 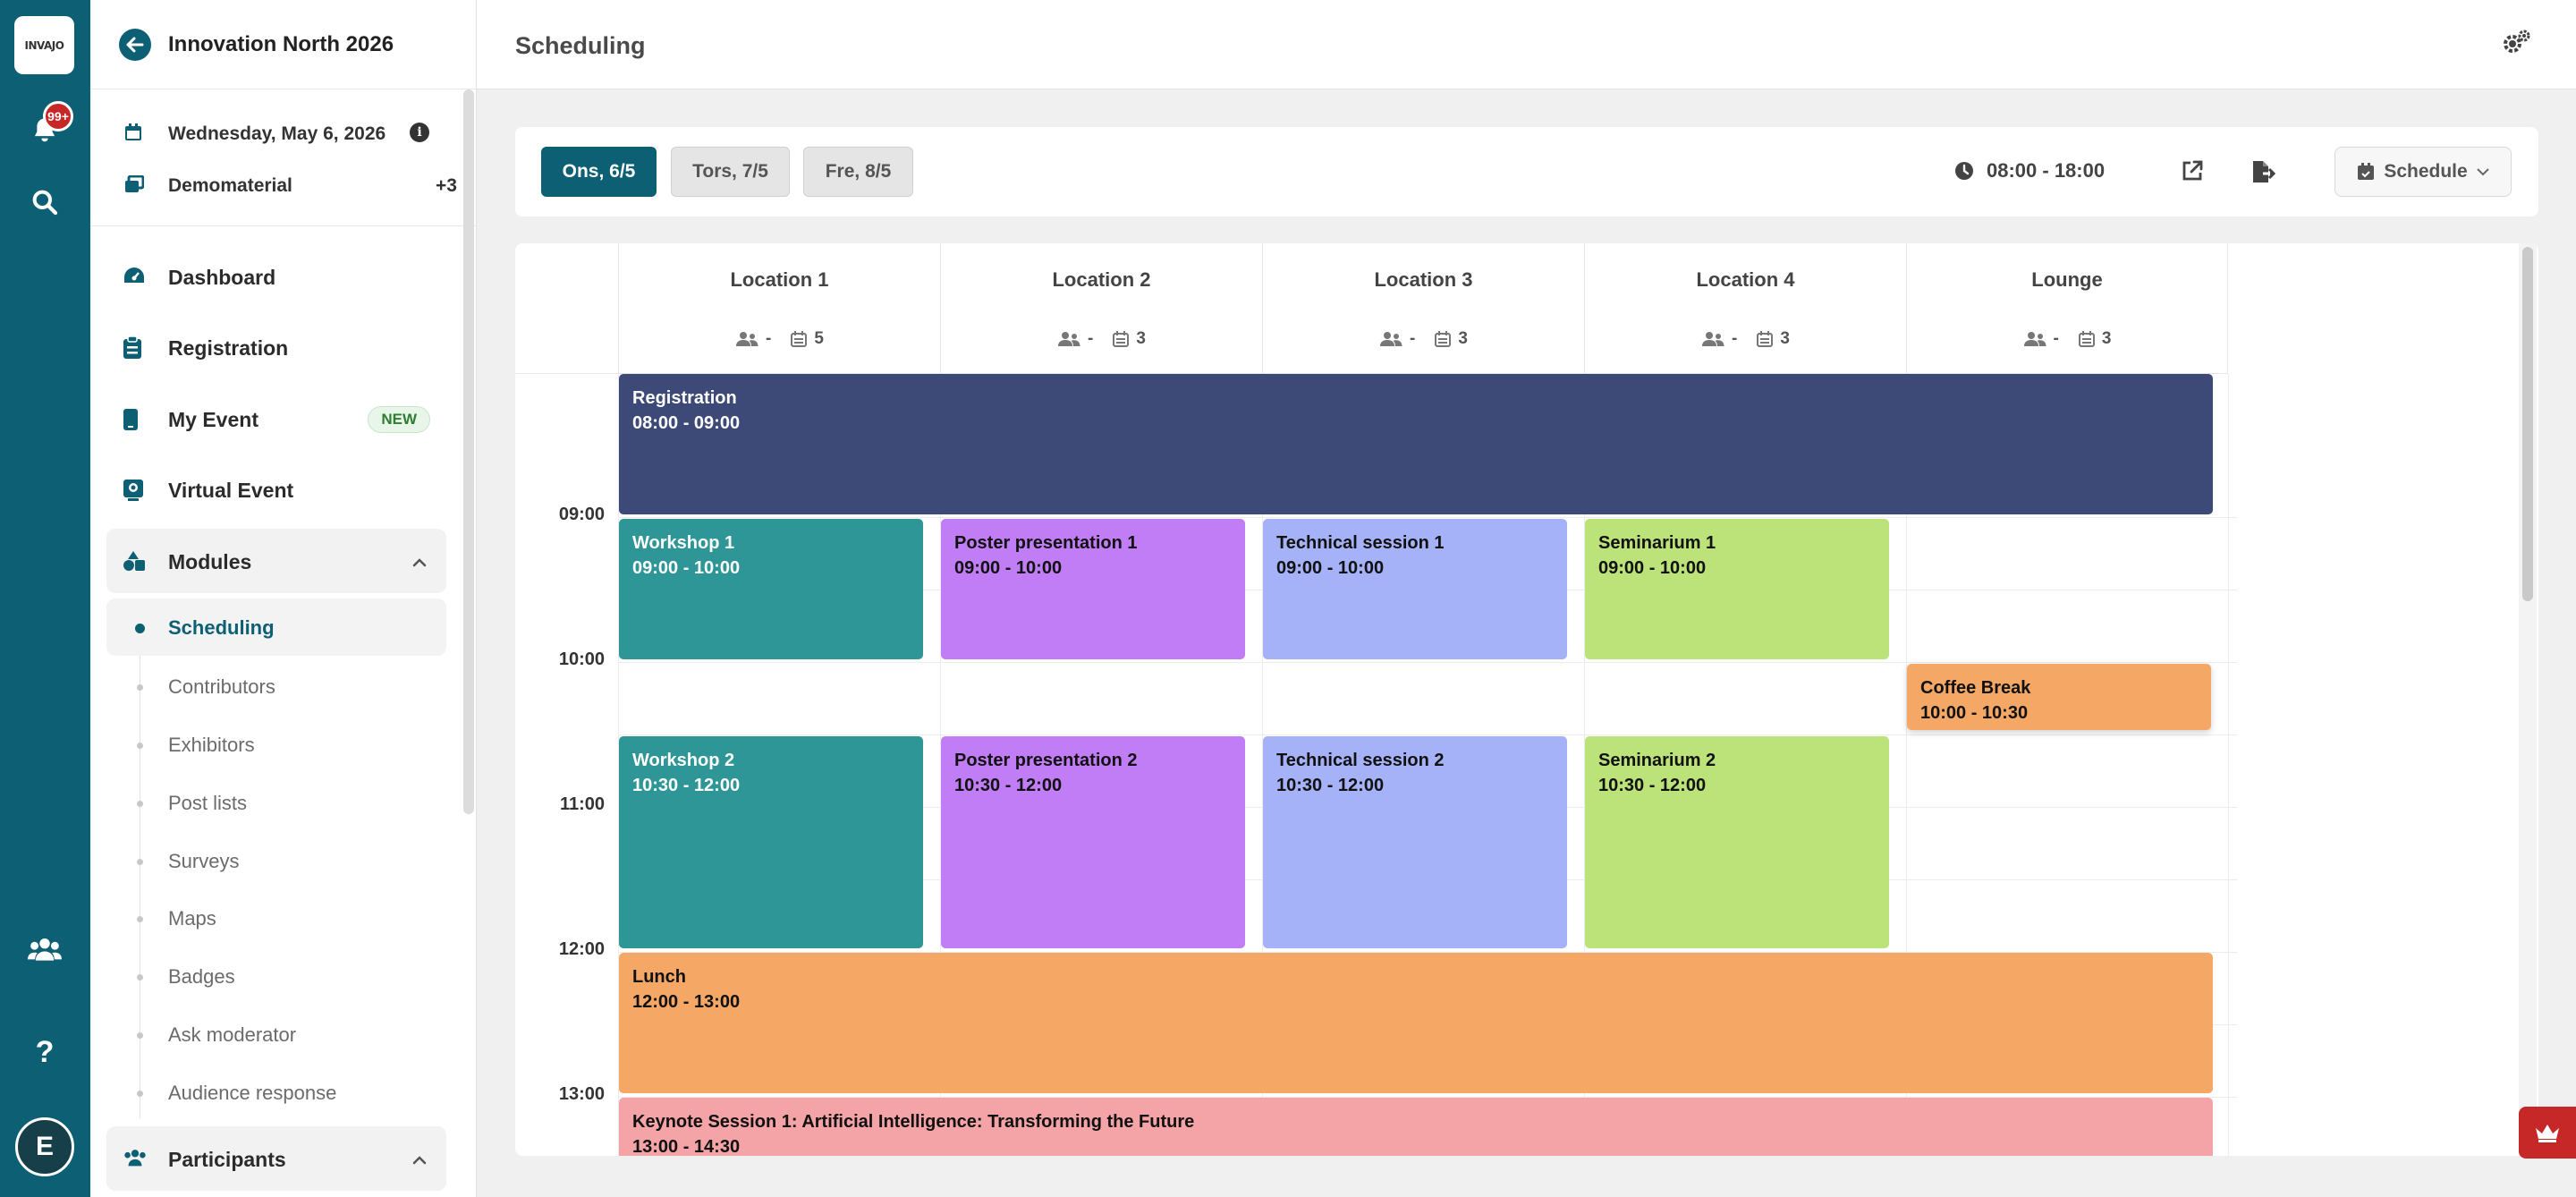 What do you see at coordinates (1101, 280) in the screenshot?
I see `location-name: Location 2` at bounding box center [1101, 280].